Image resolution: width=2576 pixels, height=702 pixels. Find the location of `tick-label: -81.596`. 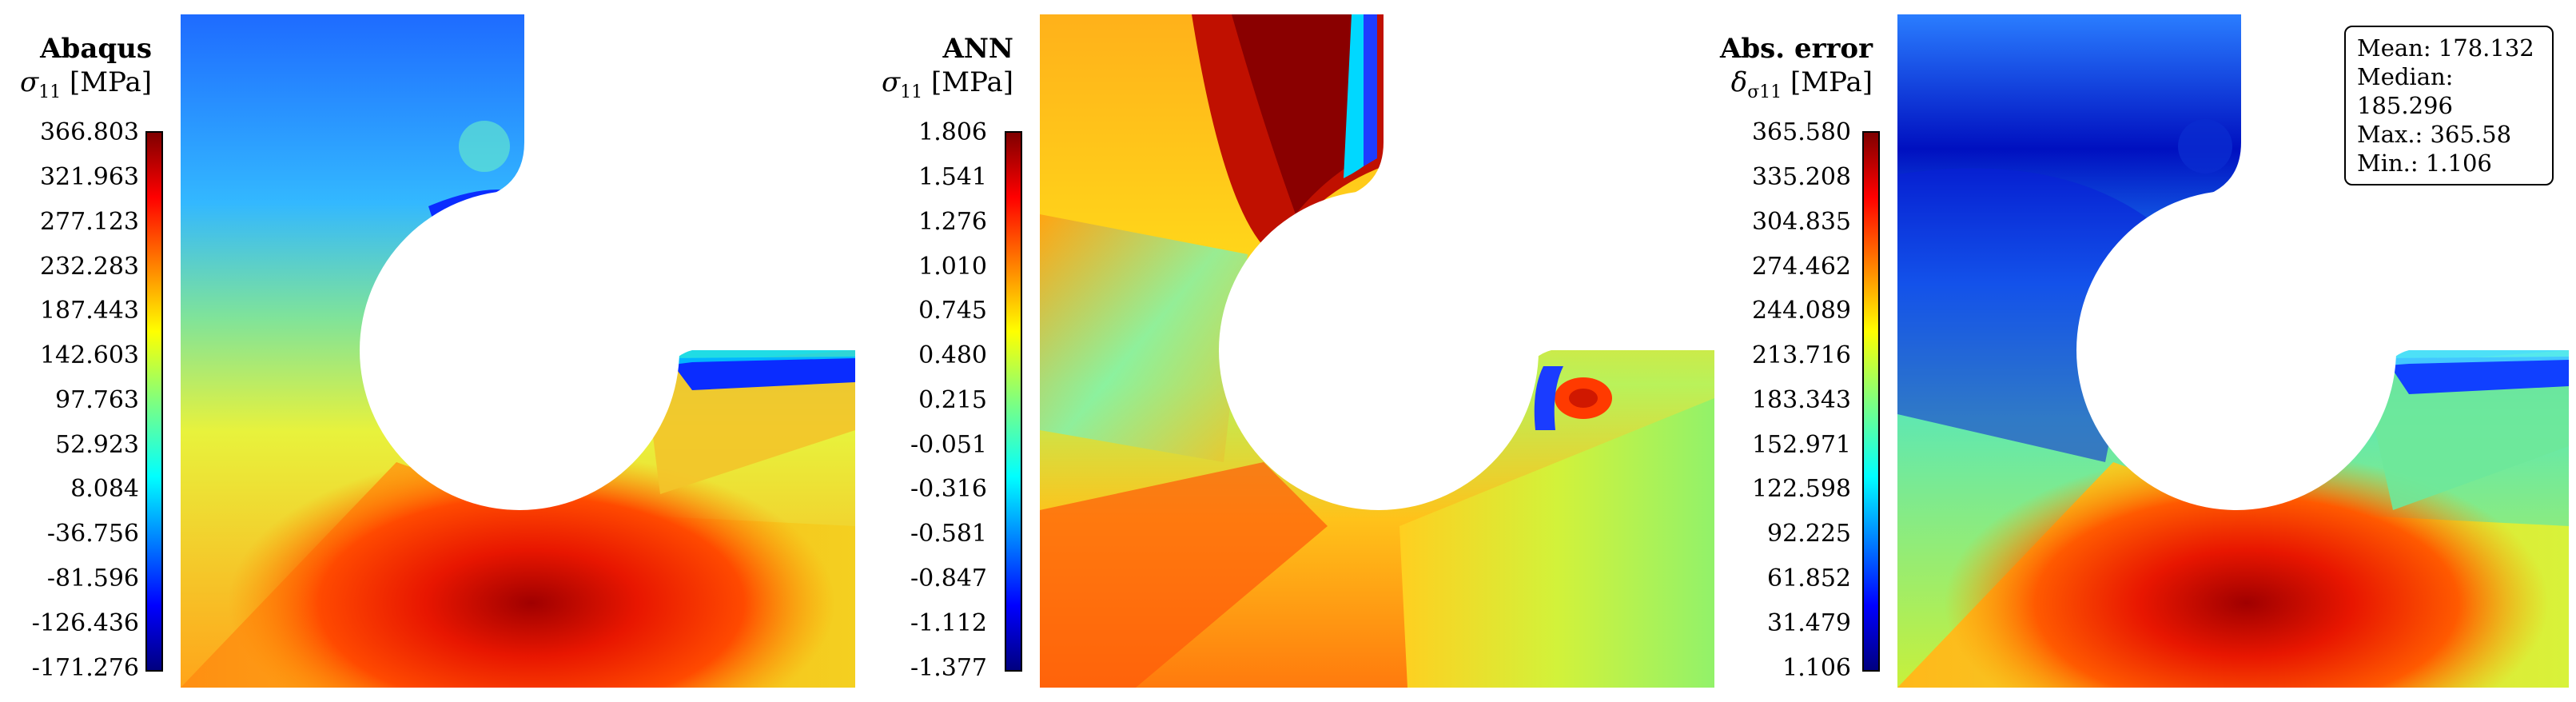

tick-label: -81.596 is located at coordinates (92, 578).